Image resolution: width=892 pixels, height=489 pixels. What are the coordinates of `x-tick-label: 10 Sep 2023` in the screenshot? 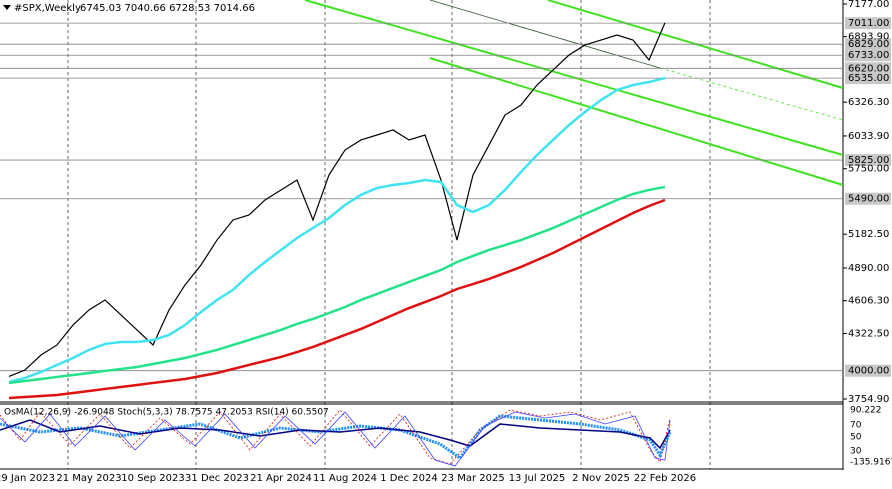 It's located at (152, 478).